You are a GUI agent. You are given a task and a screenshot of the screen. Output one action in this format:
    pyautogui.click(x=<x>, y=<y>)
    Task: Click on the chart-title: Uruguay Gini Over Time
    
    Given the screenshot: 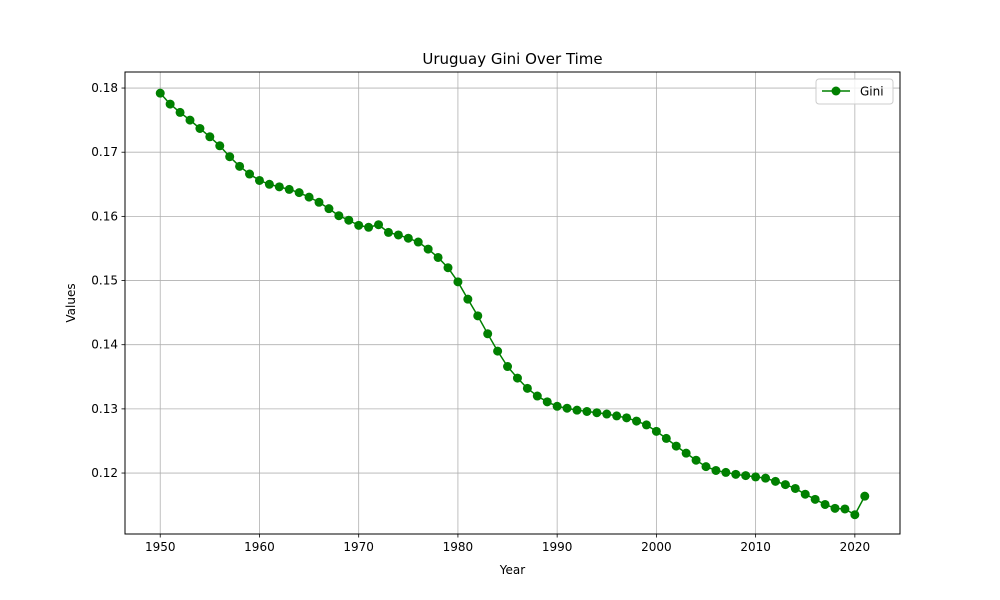 What is the action you would take?
    pyautogui.click(x=512, y=59)
    